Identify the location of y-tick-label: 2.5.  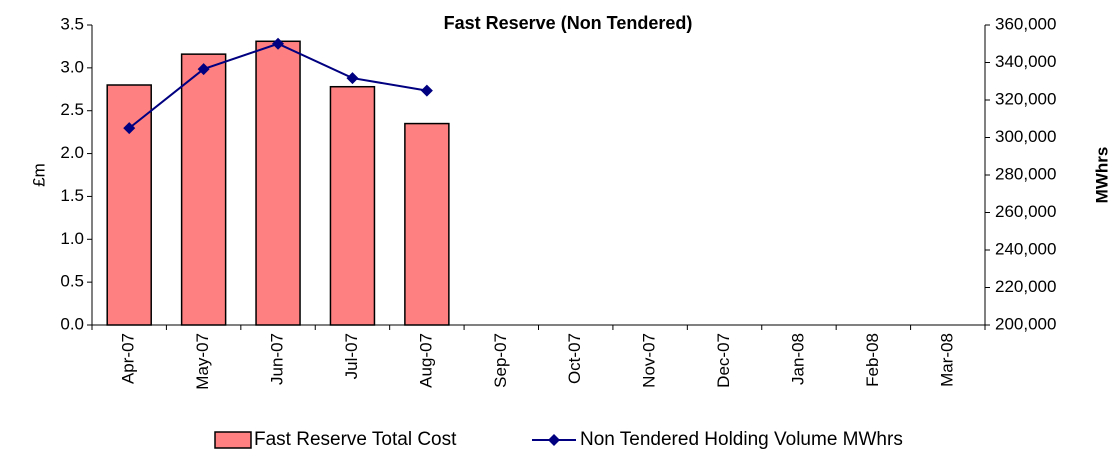
(72, 109).